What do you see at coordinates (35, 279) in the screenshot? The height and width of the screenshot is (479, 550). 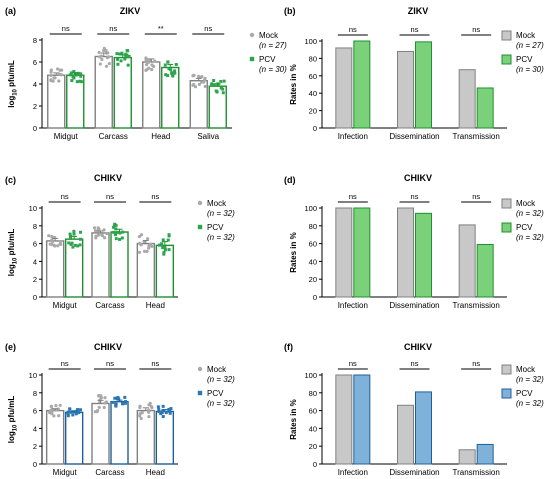 I see `y-tick-label: 2` at bounding box center [35, 279].